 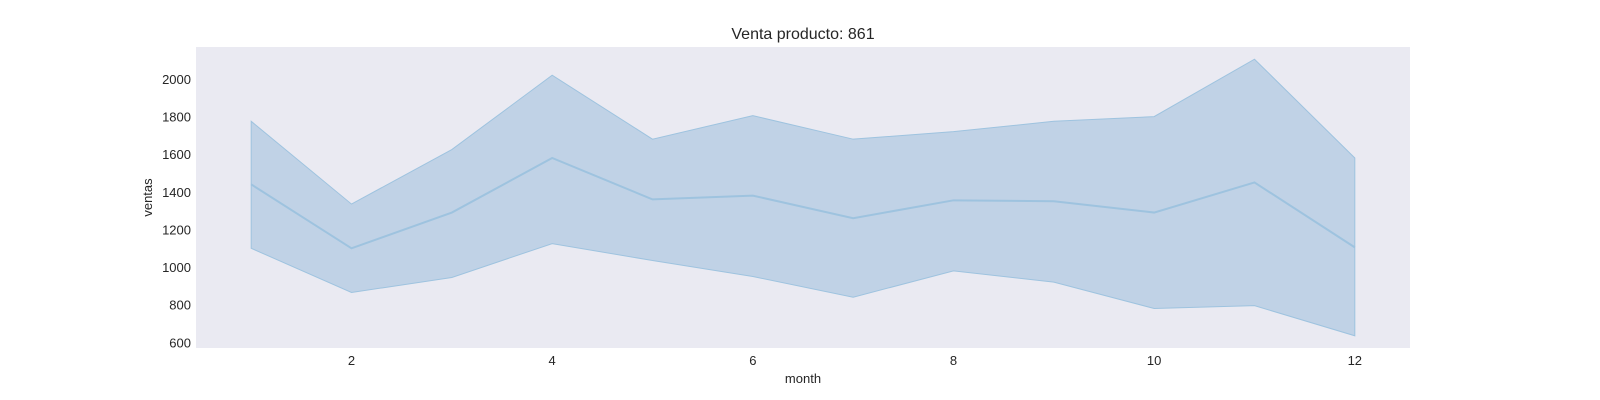 I want to click on y-tick-label: 800, so click(x=180, y=305).